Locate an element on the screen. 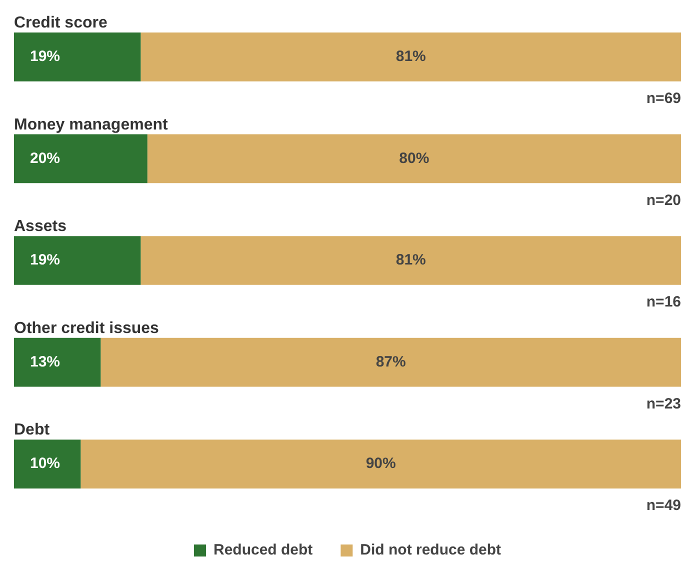  data-label: 80% is located at coordinates (414, 158).